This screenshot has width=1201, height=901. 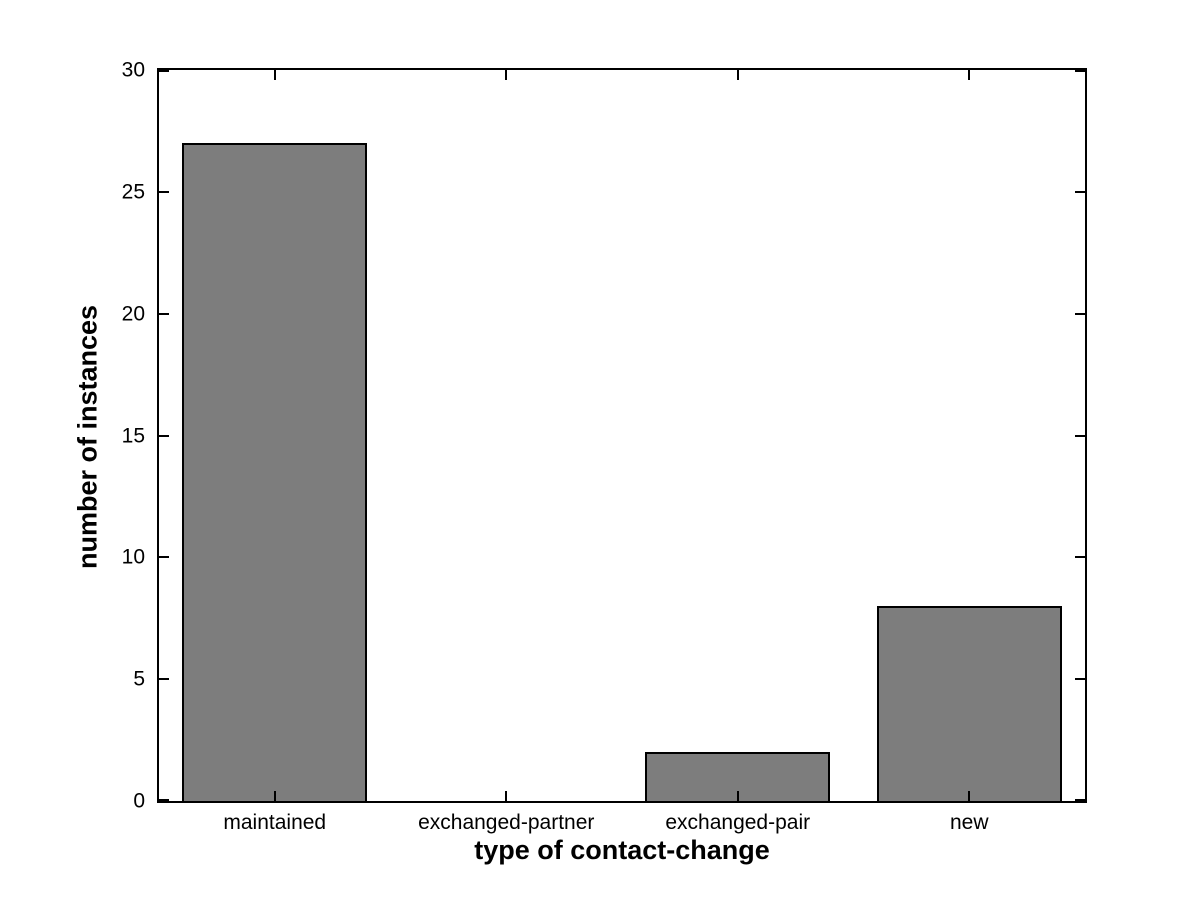 I want to click on bar-new, so click(x=969, y=703).